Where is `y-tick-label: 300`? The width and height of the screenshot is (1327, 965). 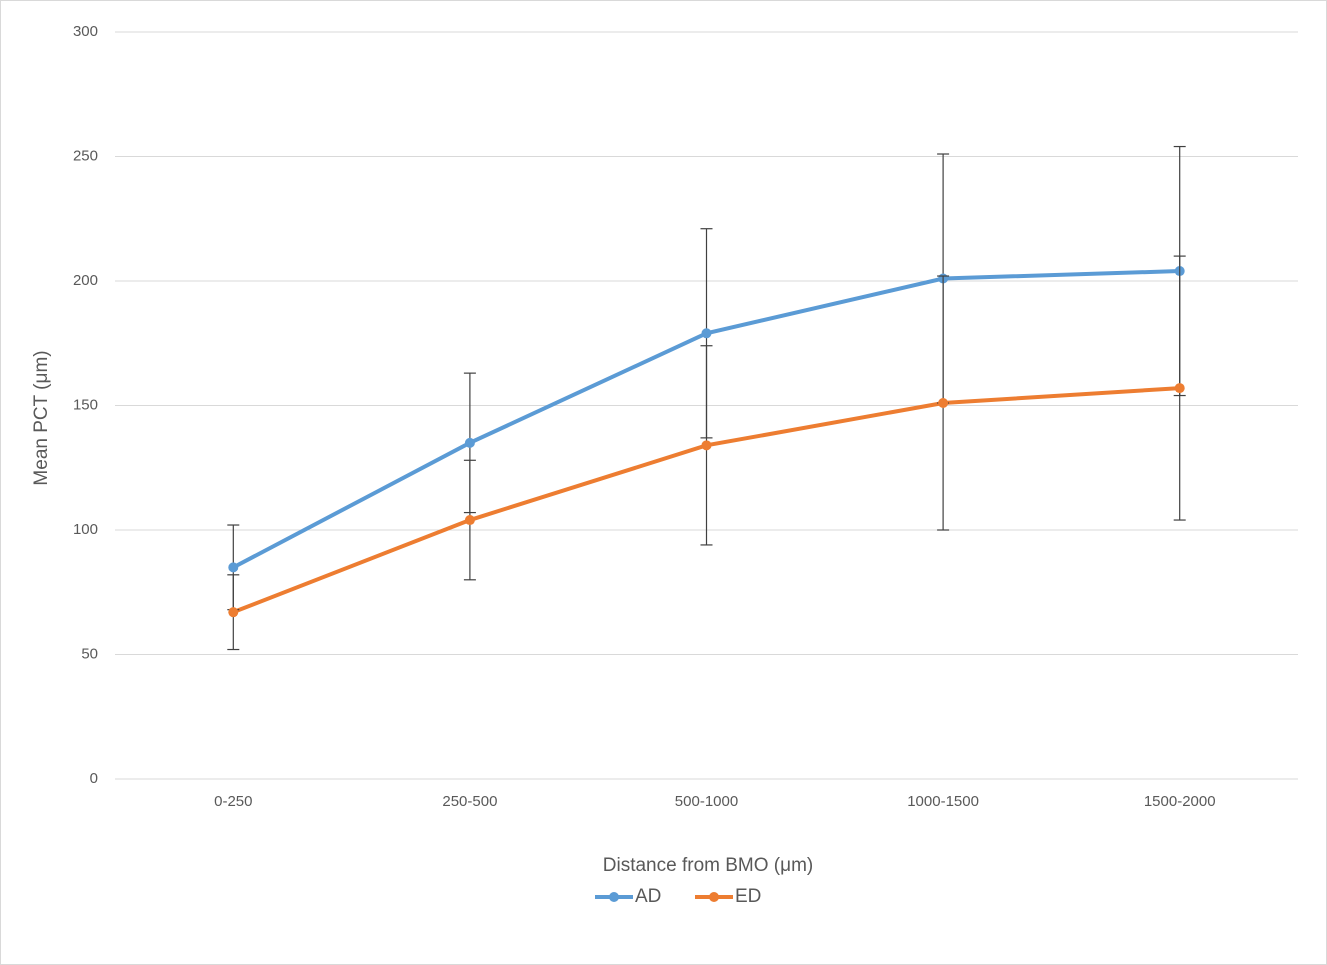 y-tick-label: 300 is located at coordinates (85, 31).